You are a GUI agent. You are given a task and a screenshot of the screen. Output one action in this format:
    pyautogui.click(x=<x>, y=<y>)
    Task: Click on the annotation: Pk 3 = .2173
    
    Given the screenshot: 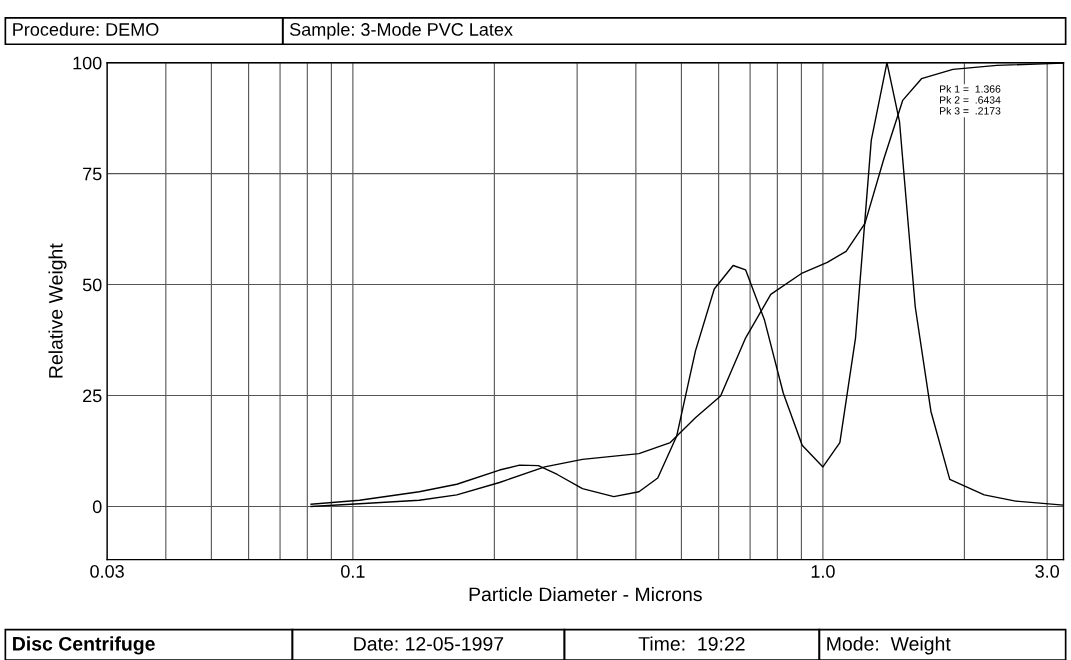 What is the action you would take?
    pyautogui.click(x=970, y=110)
    